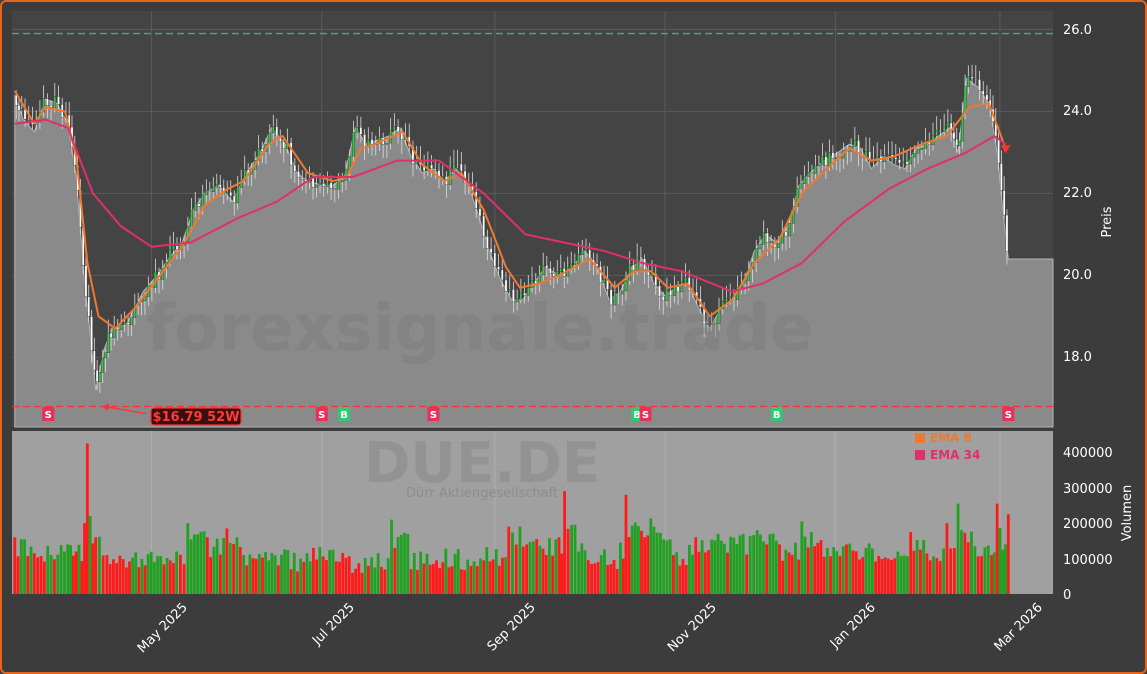 The height and width of the screenshot is (674, 1147). Describe the element at coordinates (333, 624) in the screenshot. I see `x-tick-jul-2025: Jul 2025` at that location.